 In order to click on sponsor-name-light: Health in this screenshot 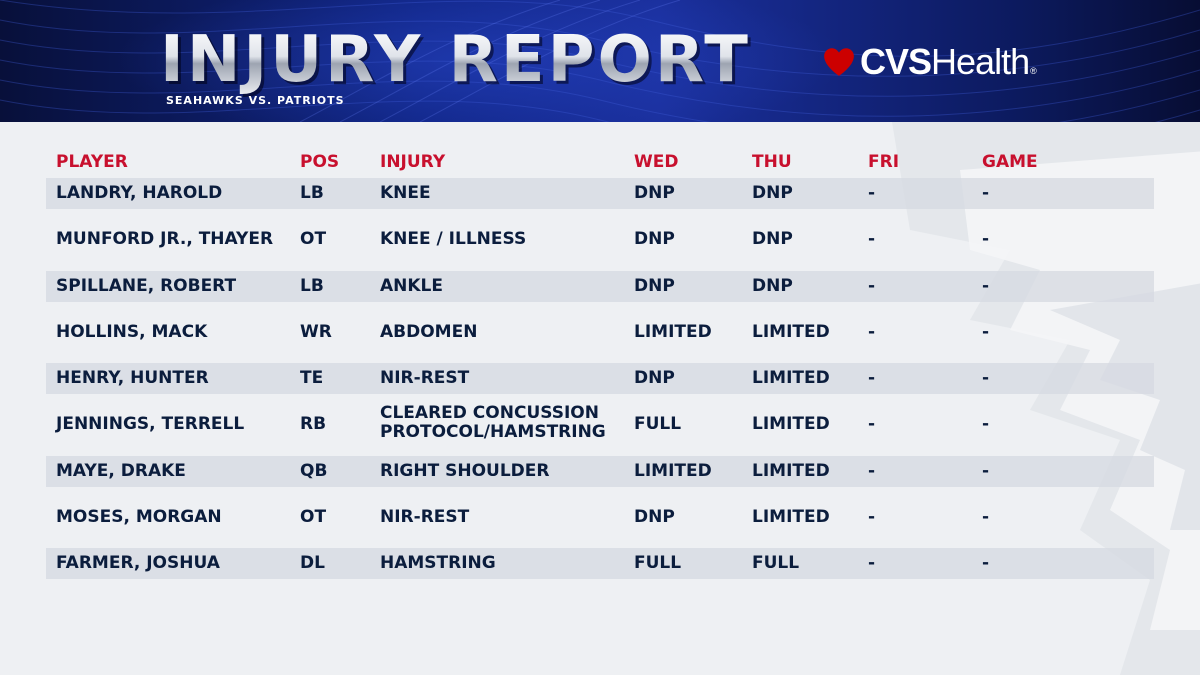, I will do `click(980, 61)`.